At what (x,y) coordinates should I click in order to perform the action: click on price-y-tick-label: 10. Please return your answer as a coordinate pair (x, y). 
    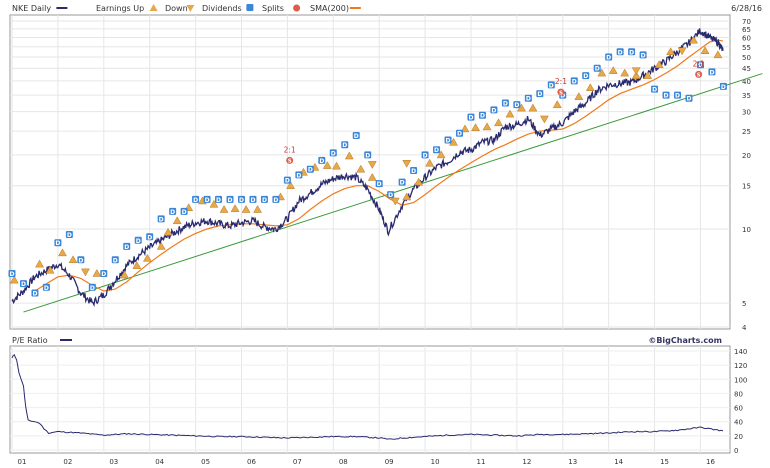
    Looking at the image, I should click on (746, 230).